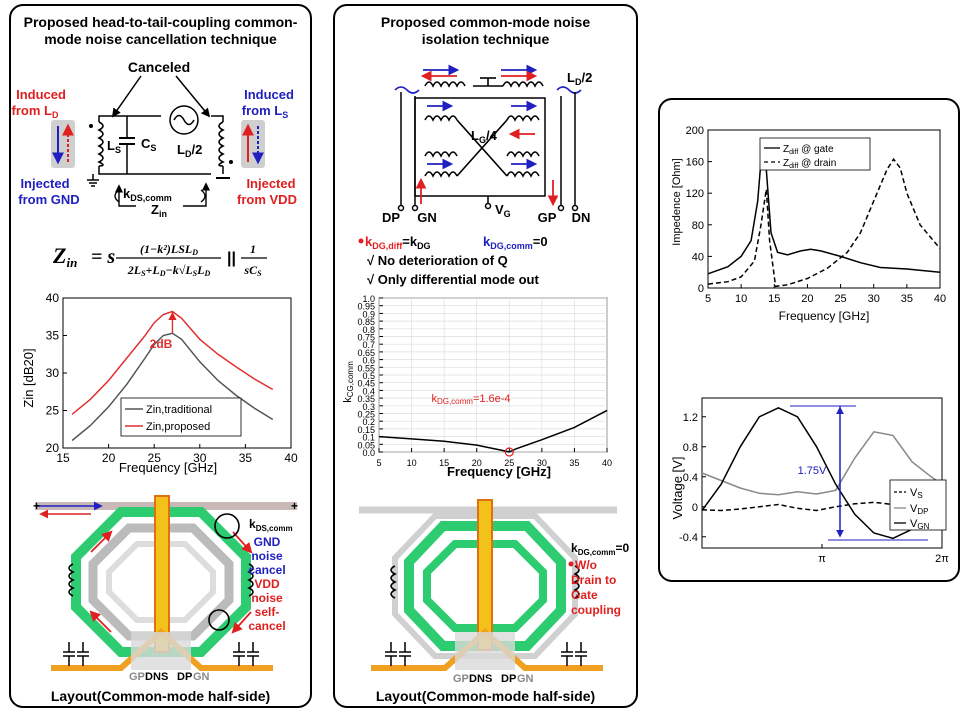 The height and width of the screenshot is (720, 969). Describe the element at coordinates (509, 452) in the screenshot. I see `min-marker` at that location.